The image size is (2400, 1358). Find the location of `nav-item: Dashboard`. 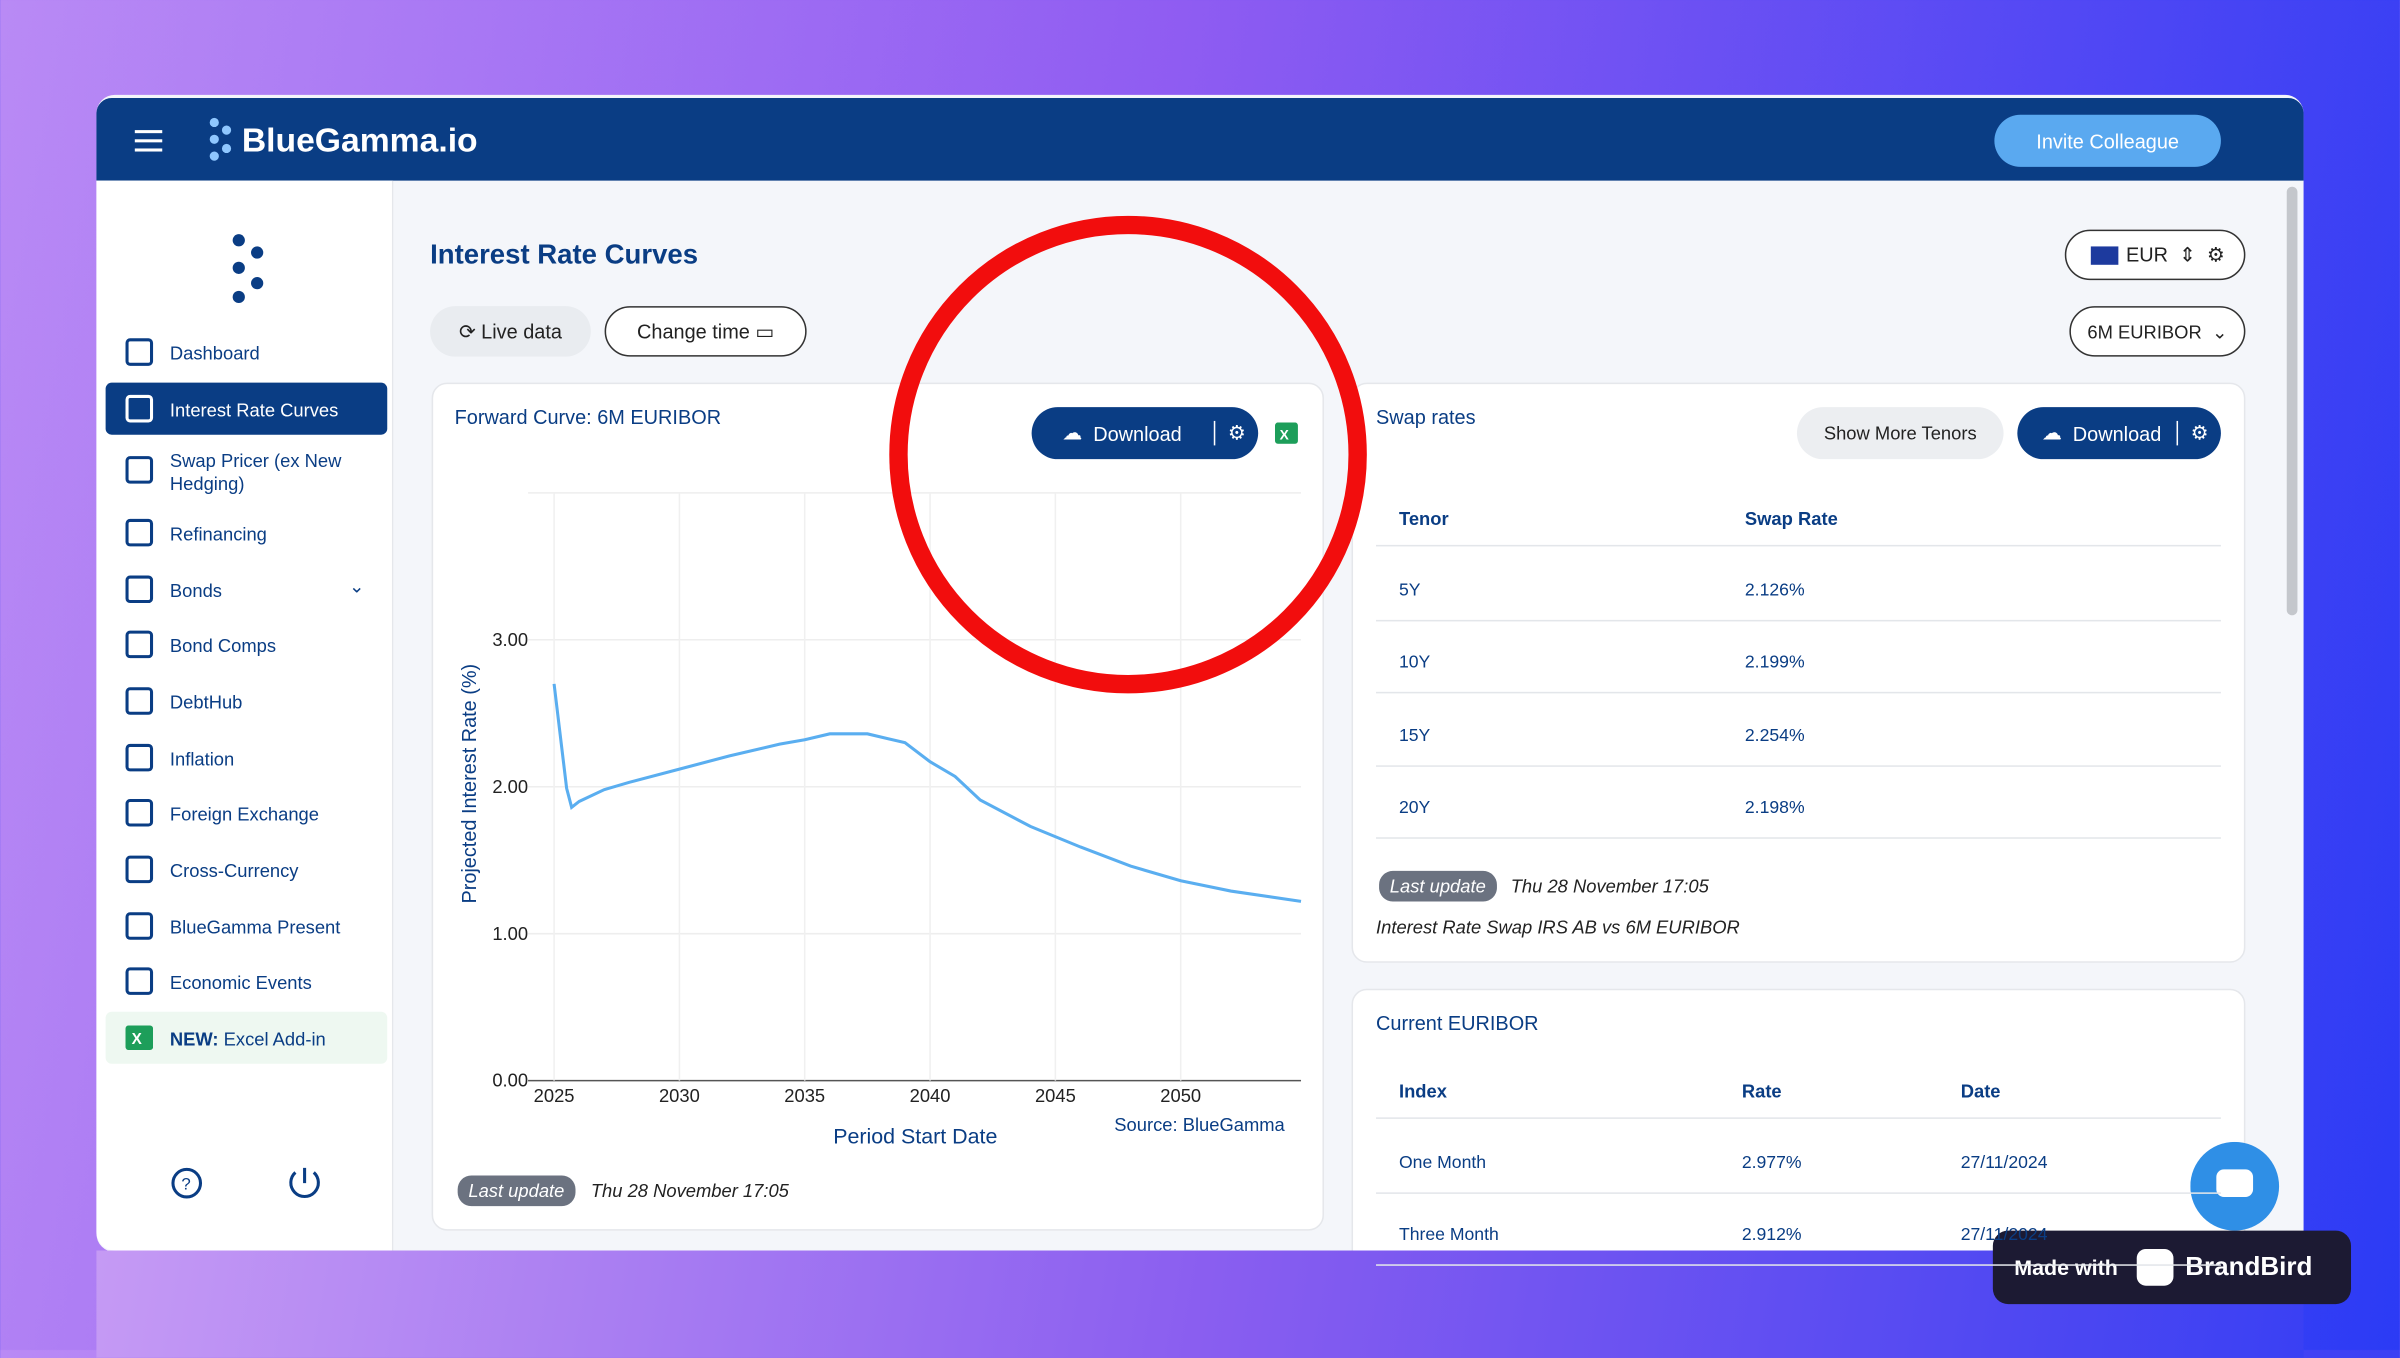

nav-item: Dashboard is located at coordinates (214, 353).